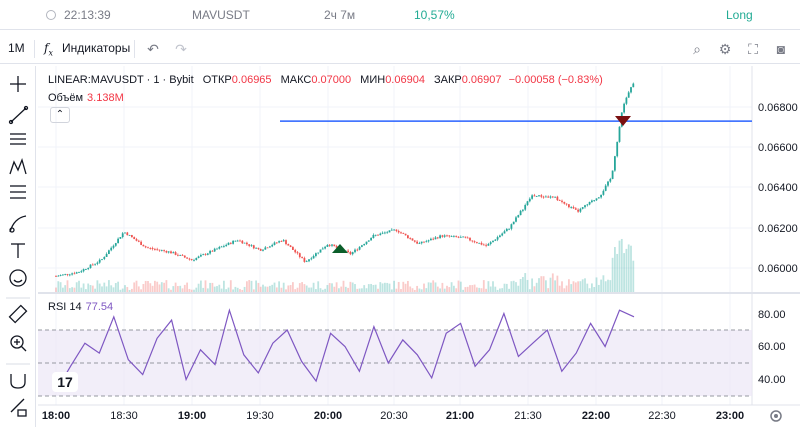 The height and width of the screenshot is (427, 800). Describe the element at coordinates (96, 48) in the screenshot. I see `indicators-button: Индикаторы` at that location.